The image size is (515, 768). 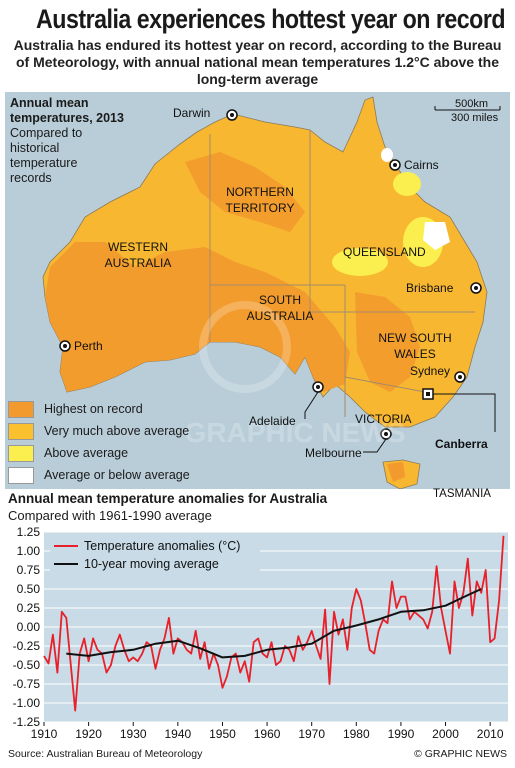 I want to click on x-tick-label: 1930, so click(x=133, y=734).